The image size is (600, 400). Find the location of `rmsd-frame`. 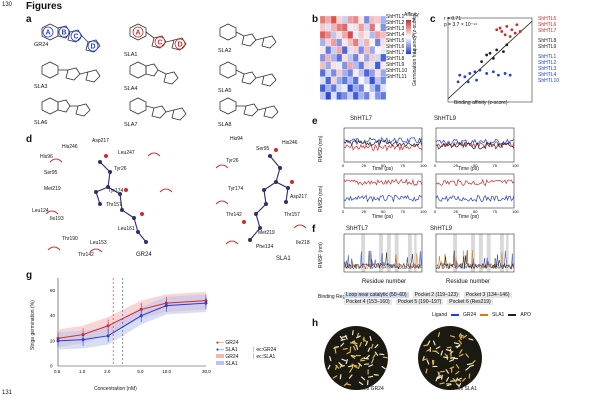

rmsd-frame is located at coordinates (383, 191).